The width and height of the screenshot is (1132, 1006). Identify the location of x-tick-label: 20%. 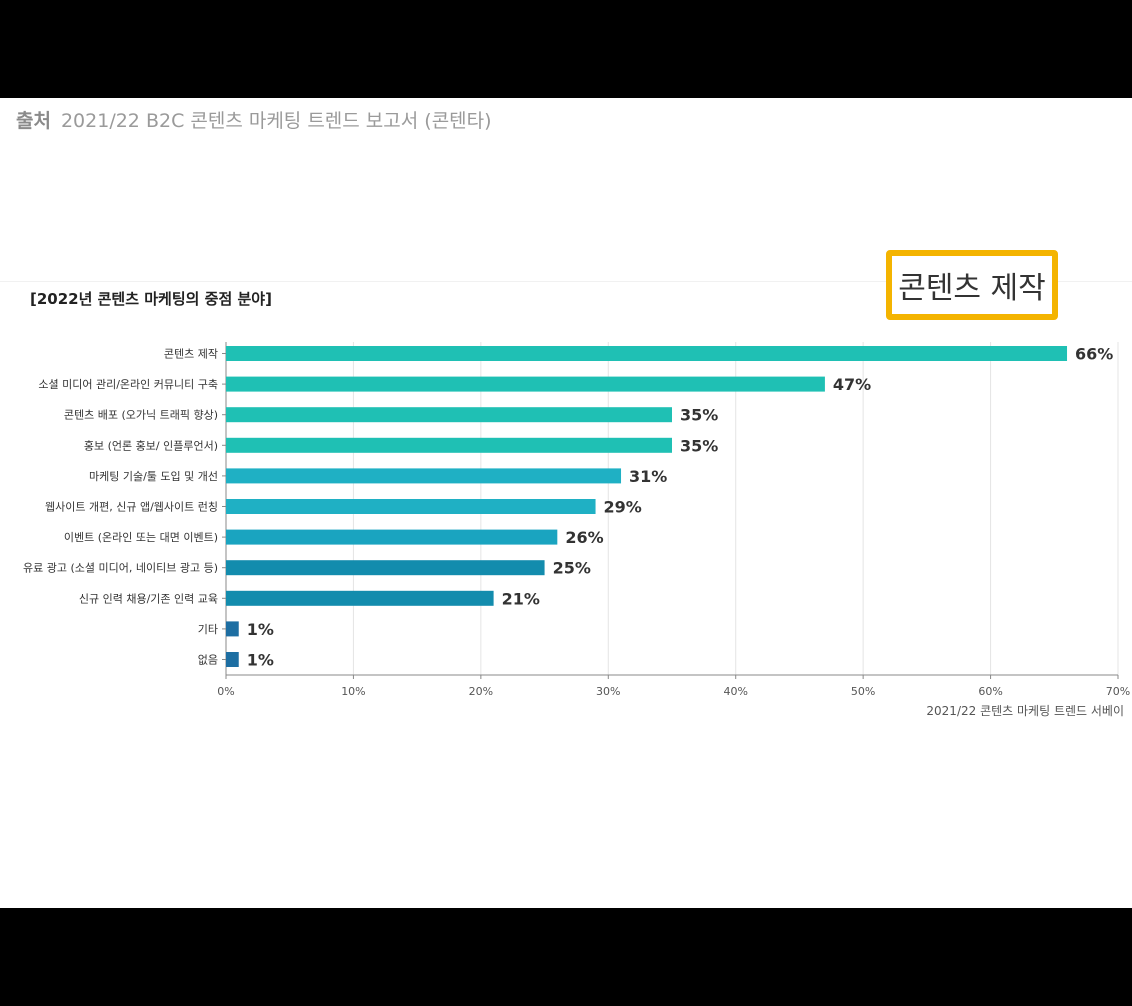
(481, 691).